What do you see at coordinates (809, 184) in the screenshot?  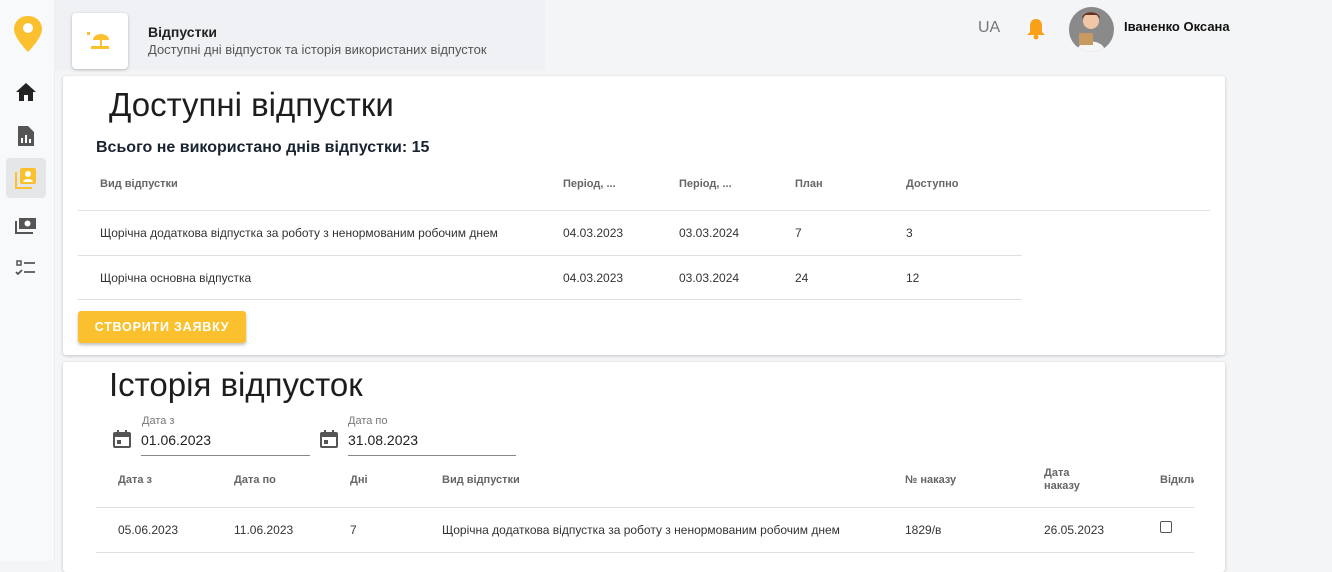 I see `col-plan: План` at bounding box center [809, 184].